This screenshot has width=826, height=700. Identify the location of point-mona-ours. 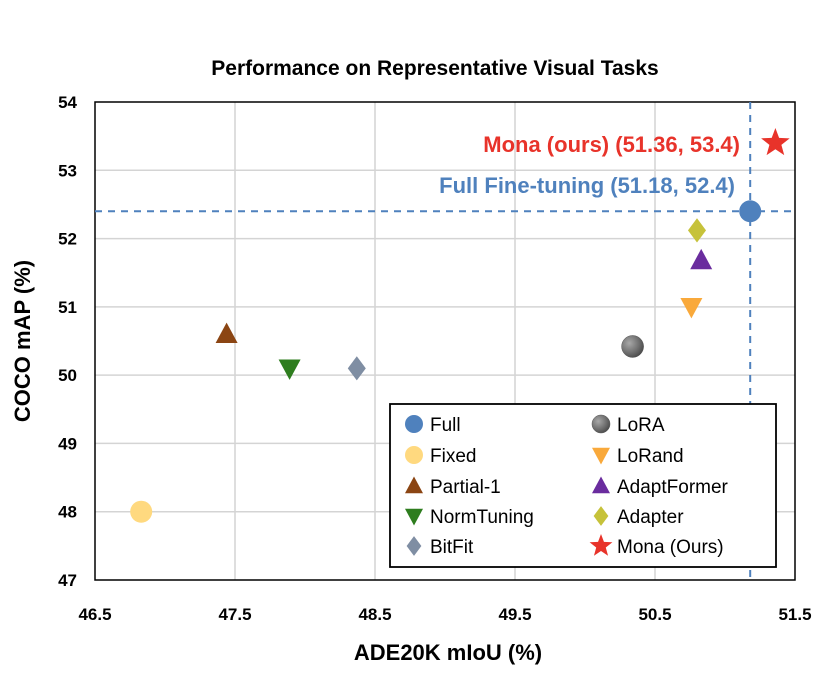
(775, 141).